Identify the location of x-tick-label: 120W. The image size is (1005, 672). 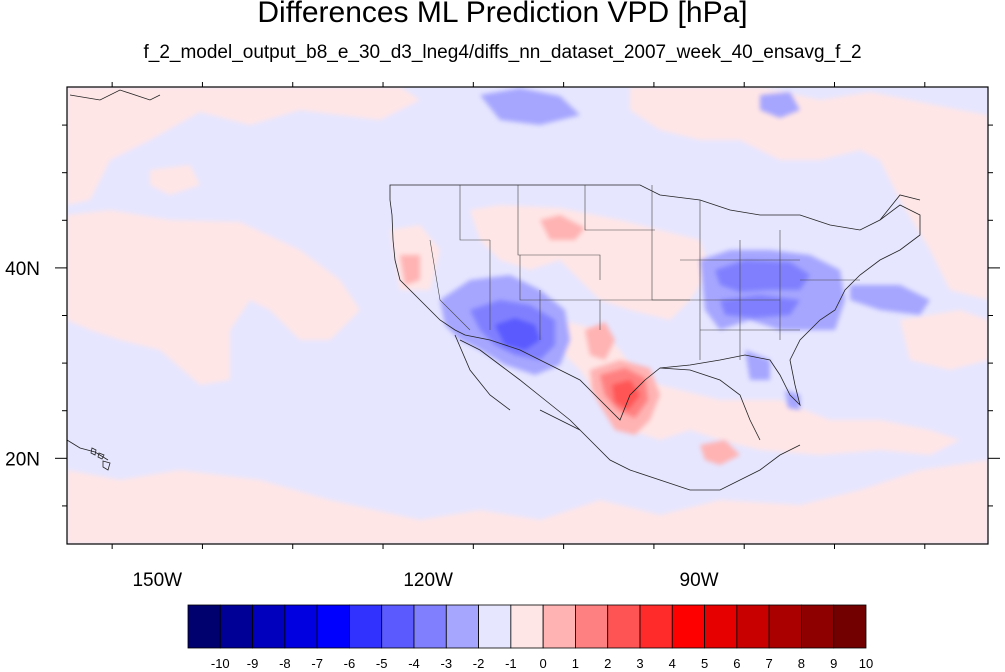
(428, 580).